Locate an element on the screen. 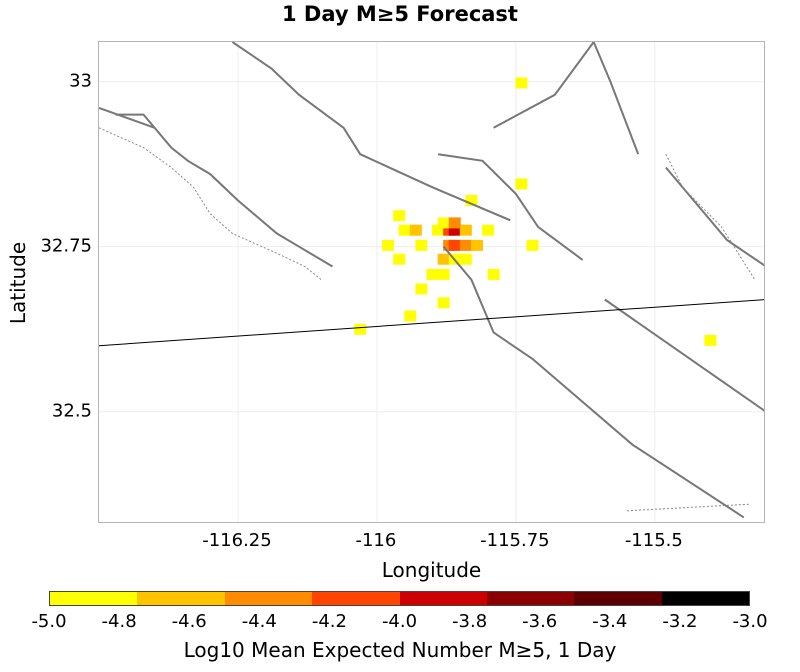 The height and width of the screenshot is (672, 800). colorbar-tick-label: -4.8 is located at coordinates (119, 621).